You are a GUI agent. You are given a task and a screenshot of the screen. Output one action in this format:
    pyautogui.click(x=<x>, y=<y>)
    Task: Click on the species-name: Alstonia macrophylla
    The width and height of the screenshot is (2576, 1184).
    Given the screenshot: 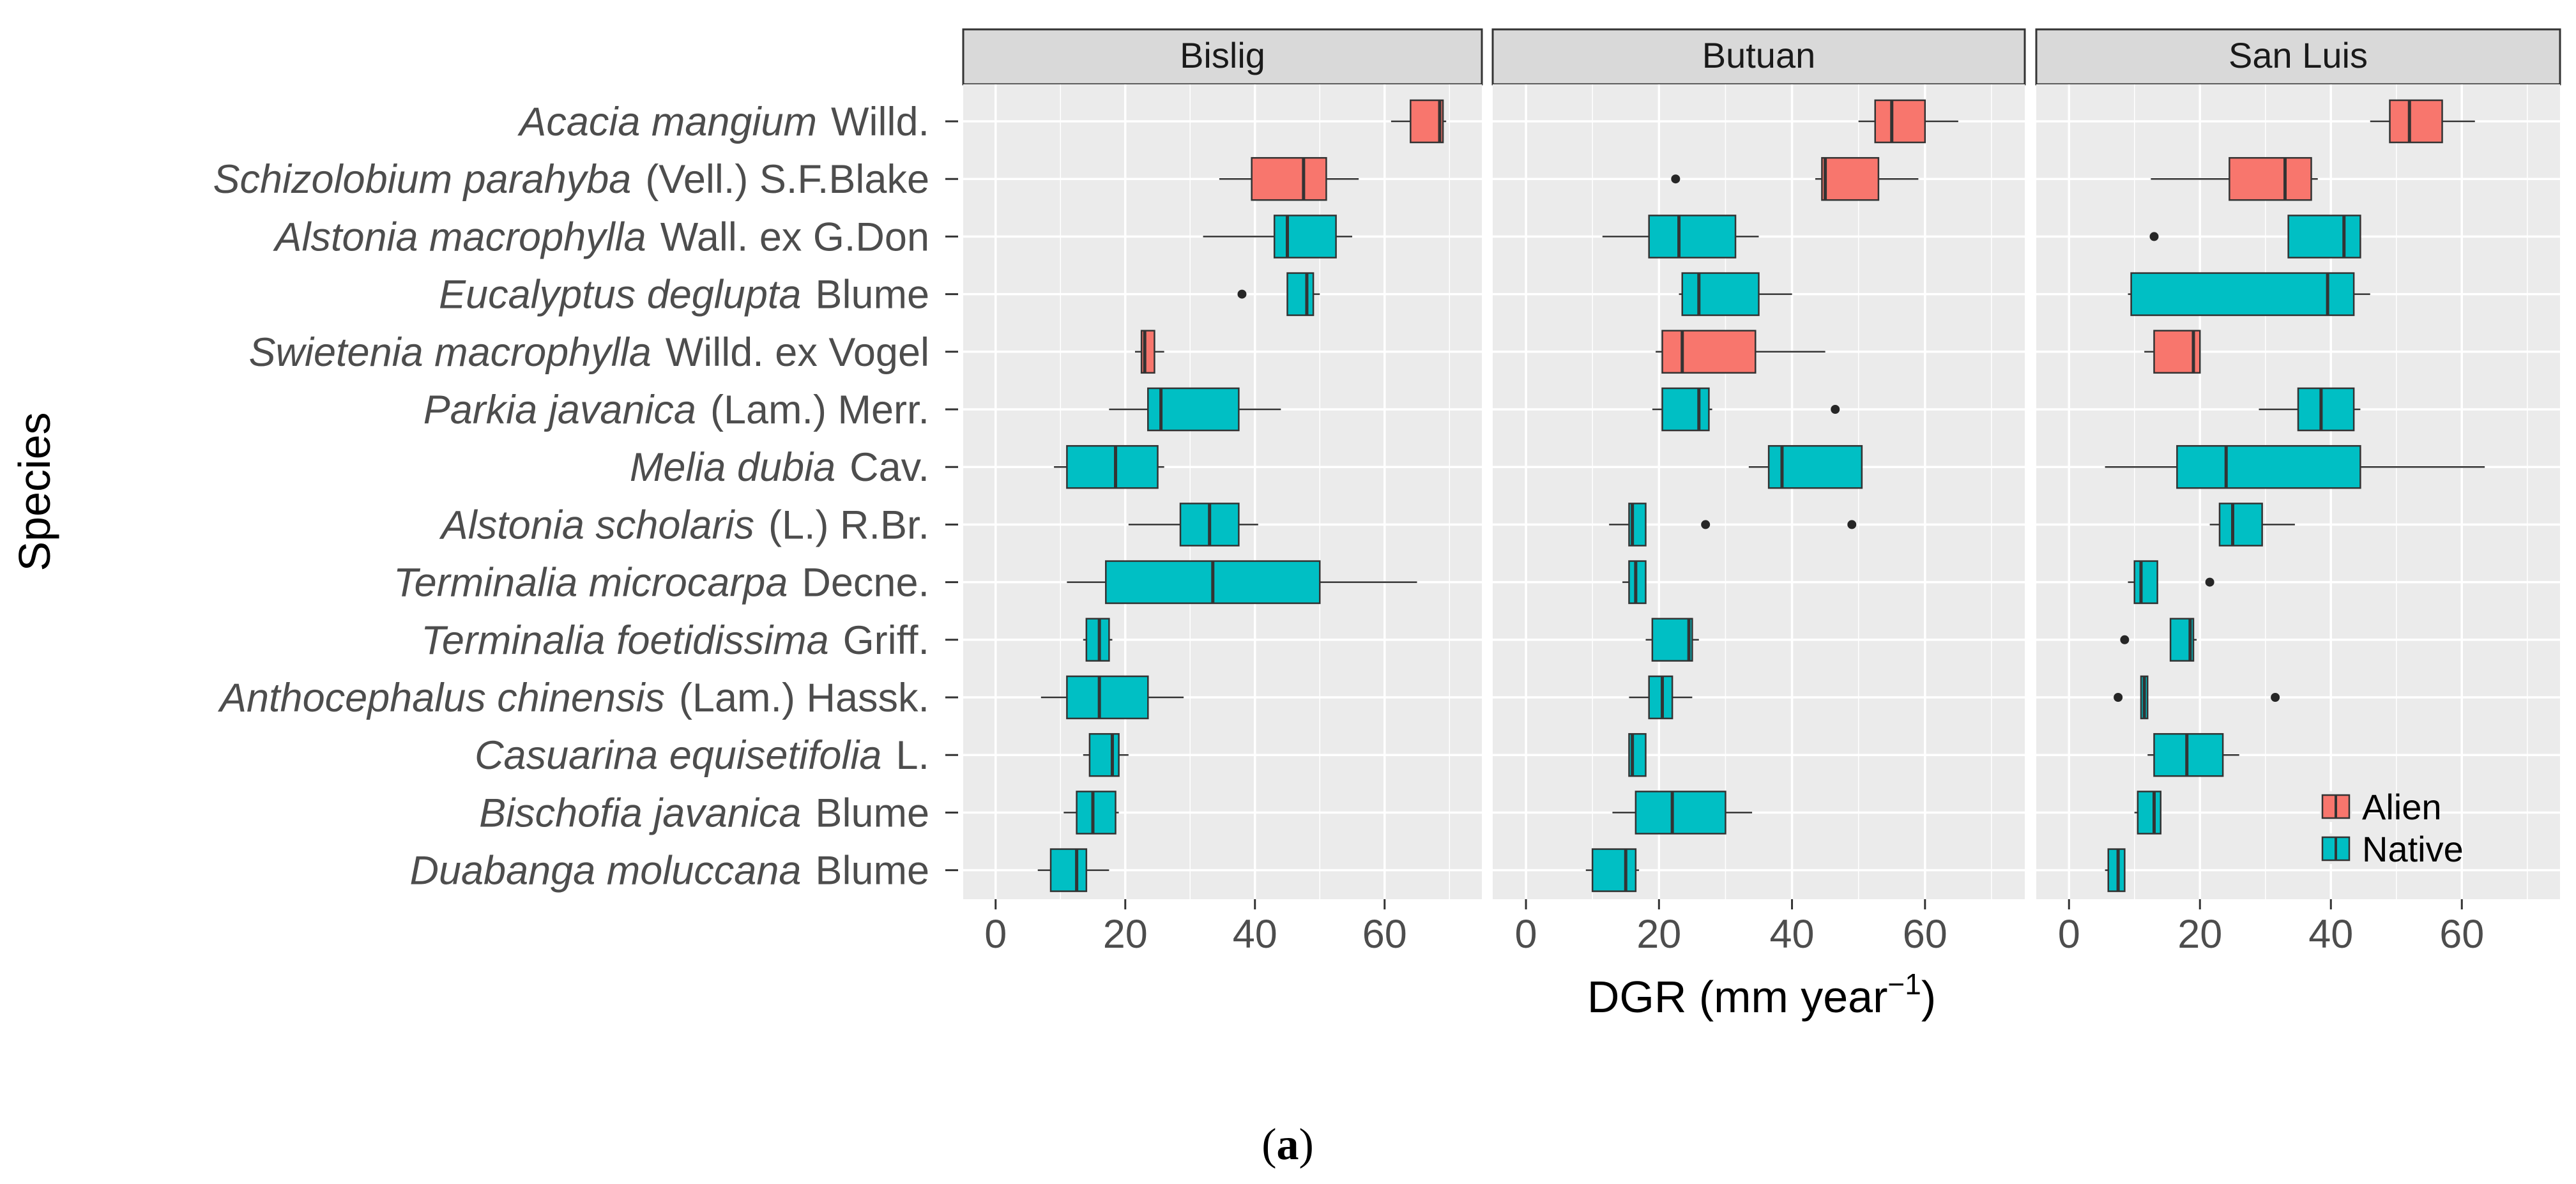 What is the action you would take?
    pyautogui.click(x=459, y=237)
    